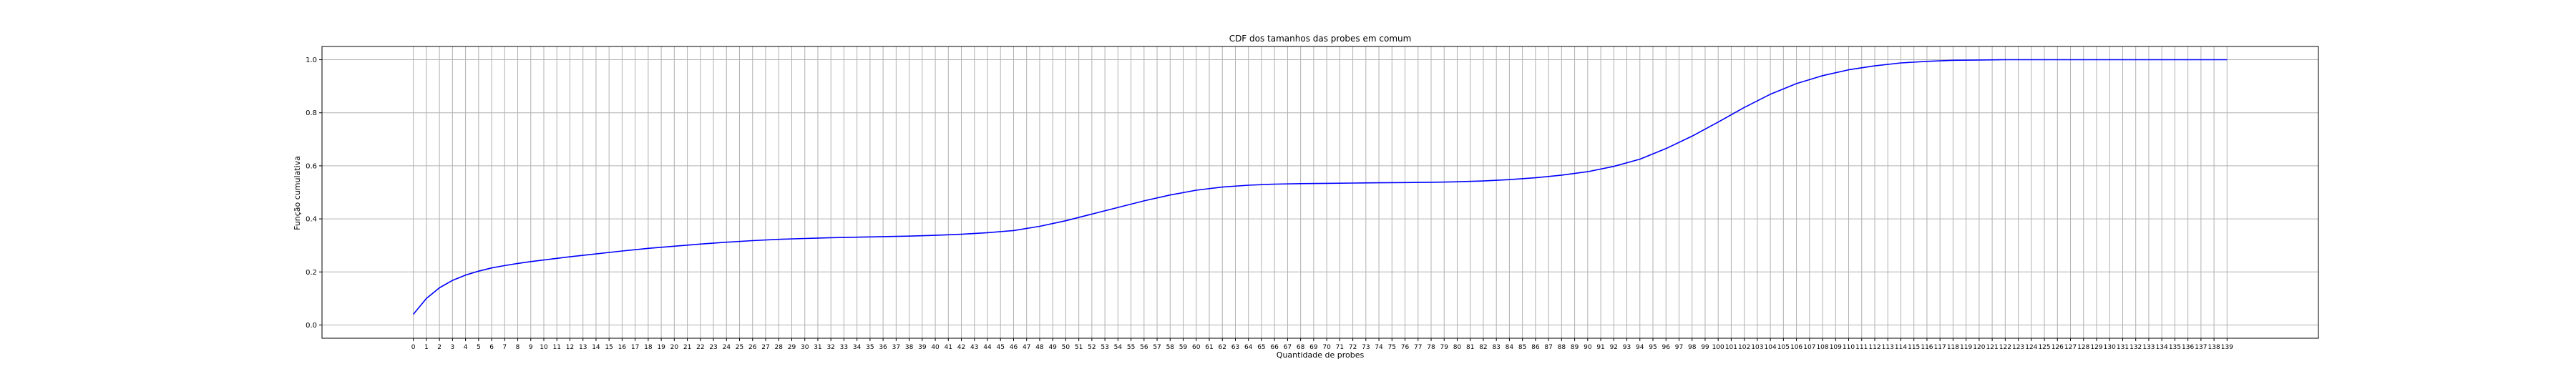 The image size is (2576, 389). I want to click on x-tick-label: 24, so click(727, 347).